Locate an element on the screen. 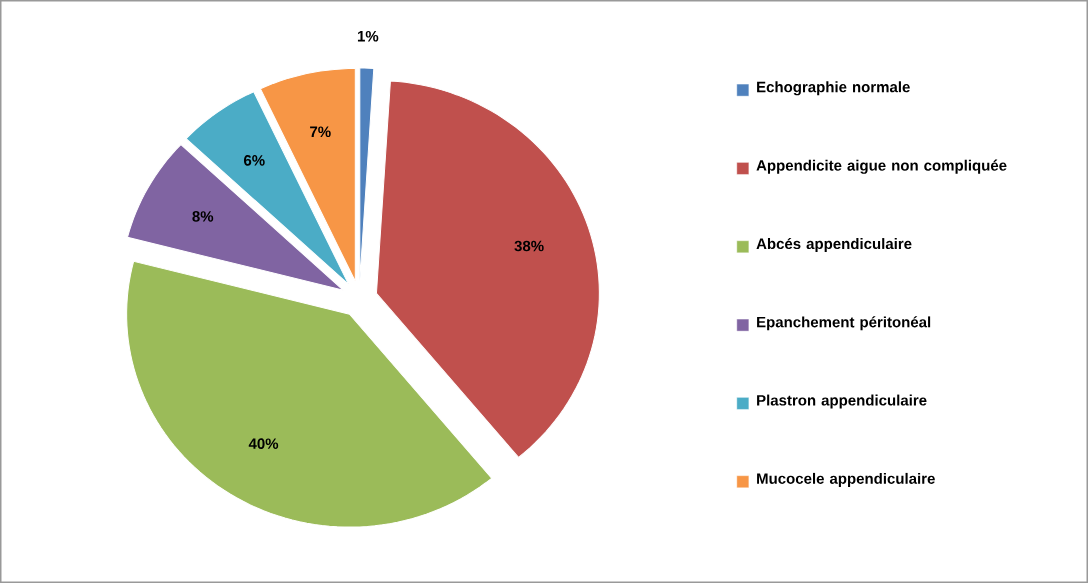 Image resolution: width=1088 pixels, height=583 pixels. legend-label: Mucocele appendiculaire is located at coordinates (846, 479).